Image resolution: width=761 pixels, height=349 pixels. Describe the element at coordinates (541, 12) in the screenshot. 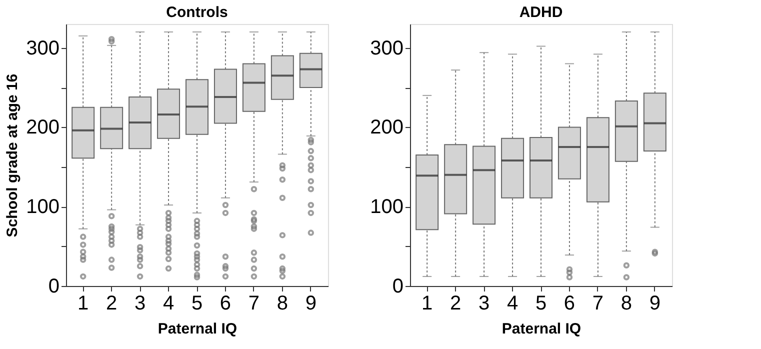

I see `chart-title: ADHD` at that location.